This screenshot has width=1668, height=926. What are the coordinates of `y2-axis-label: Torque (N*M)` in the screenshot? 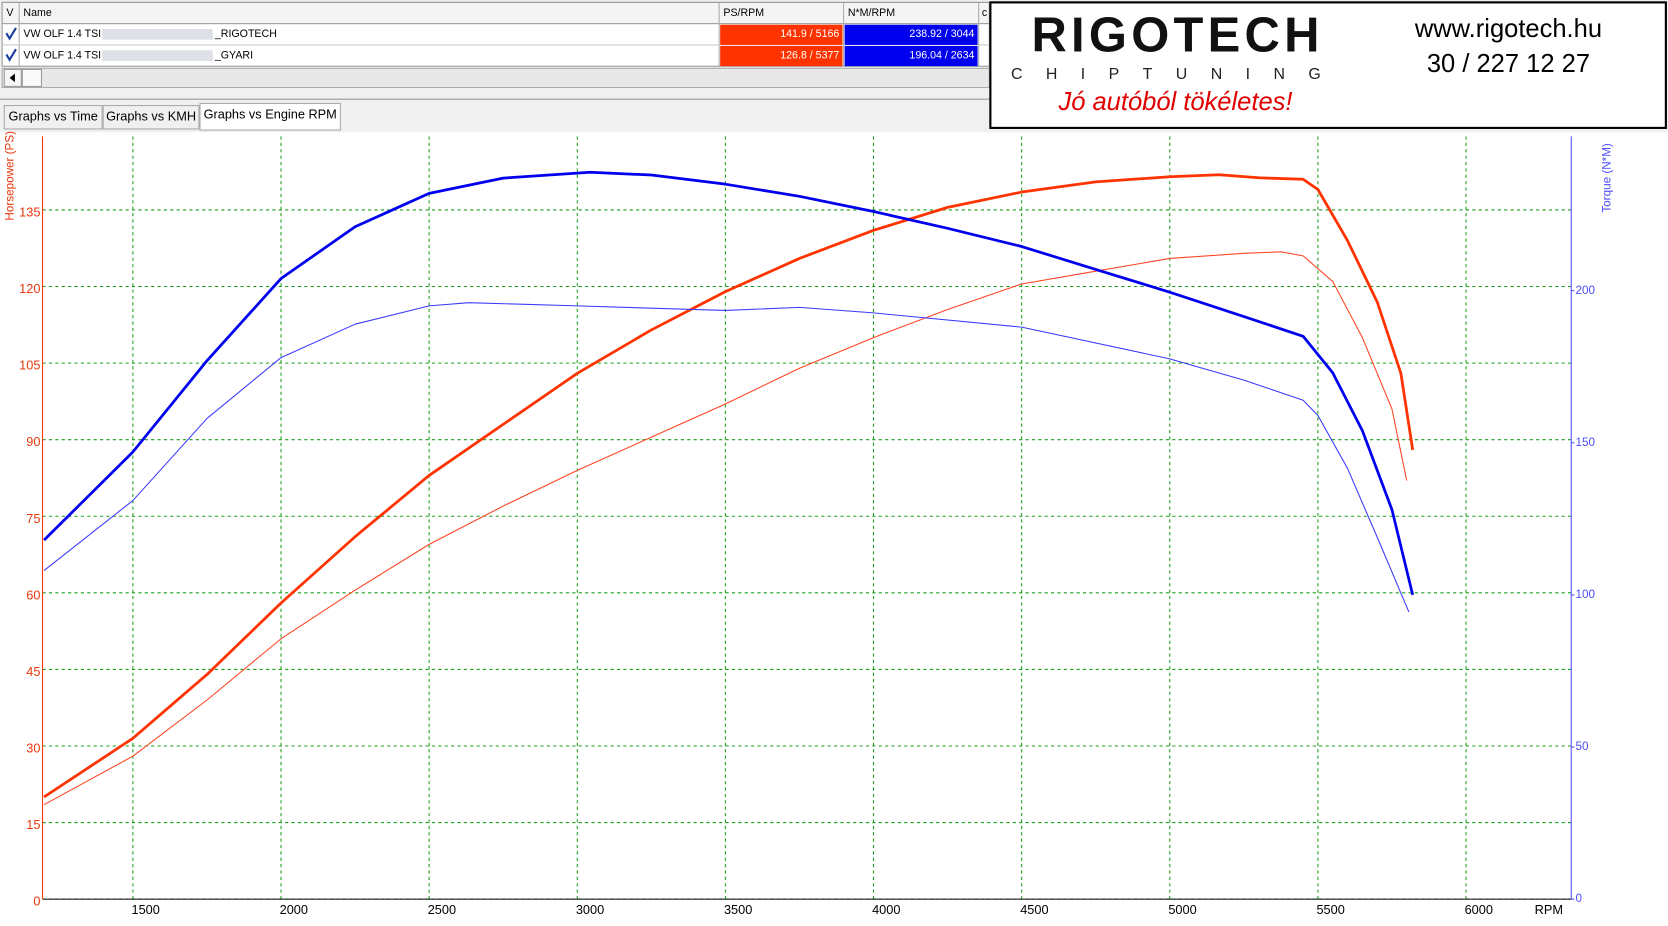 It's located at (1606, 178).